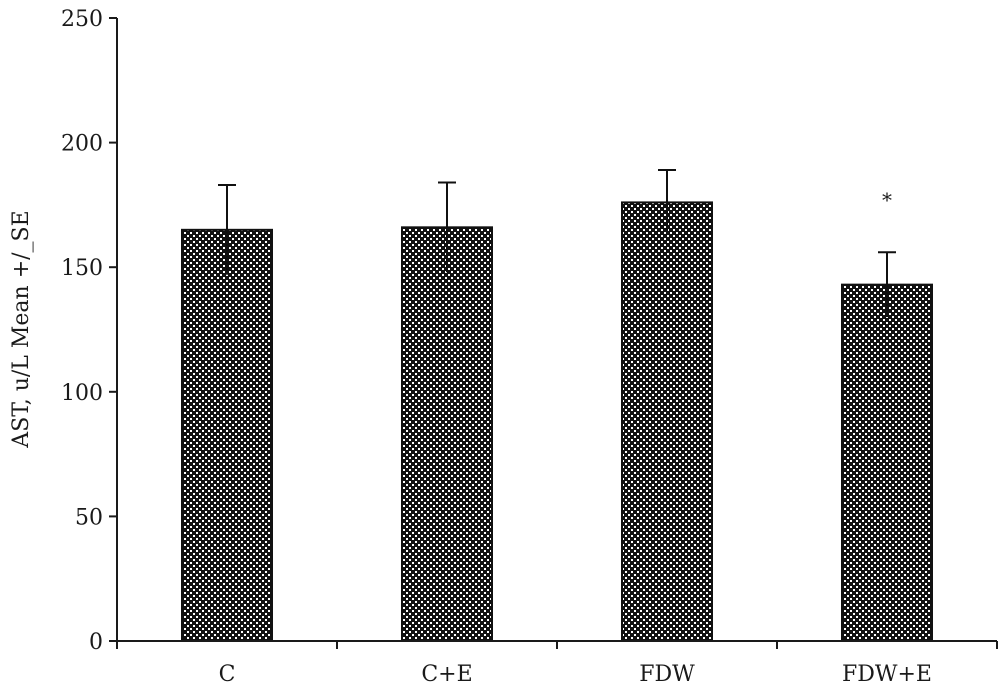 The width and height of the screenshot is (1000, 695). What do you see at coordinates (21, 329) in the screenshot?
I see `y-axis-title: AST, u/L Mean +/_SE` at bounding box center [21, 329].